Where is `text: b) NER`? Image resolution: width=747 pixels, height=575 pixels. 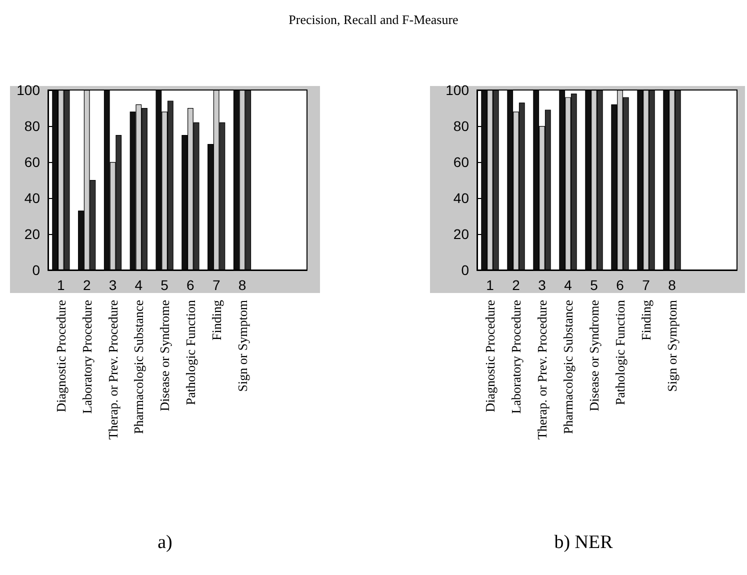
text: b) NER is located at coordinates (583, 543).